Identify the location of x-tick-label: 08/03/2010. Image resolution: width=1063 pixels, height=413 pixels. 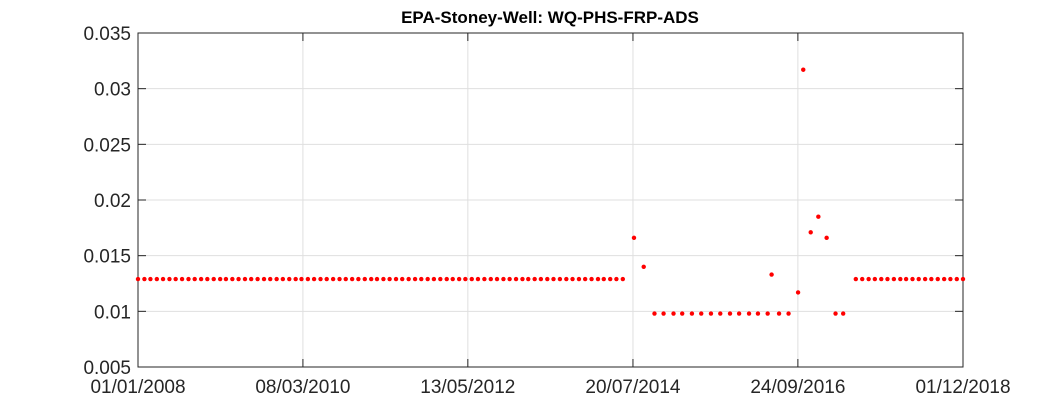
(302, 387).